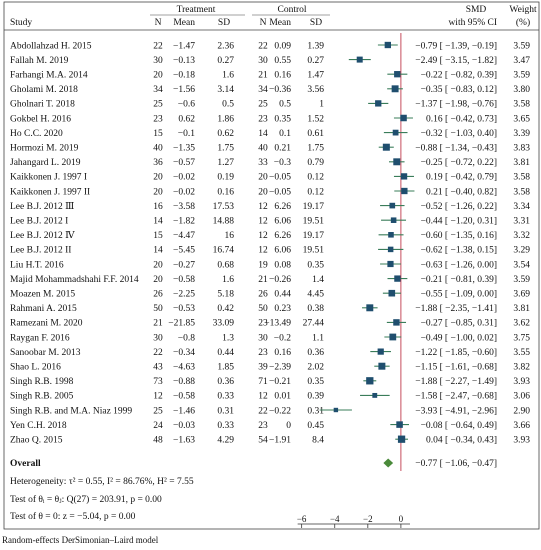 Image resolution: width=541 pixels, height=550 pixels. Describe the element at coordinates (521, 90) in the screenshot. I see `weight-value: 3.80` at that location.